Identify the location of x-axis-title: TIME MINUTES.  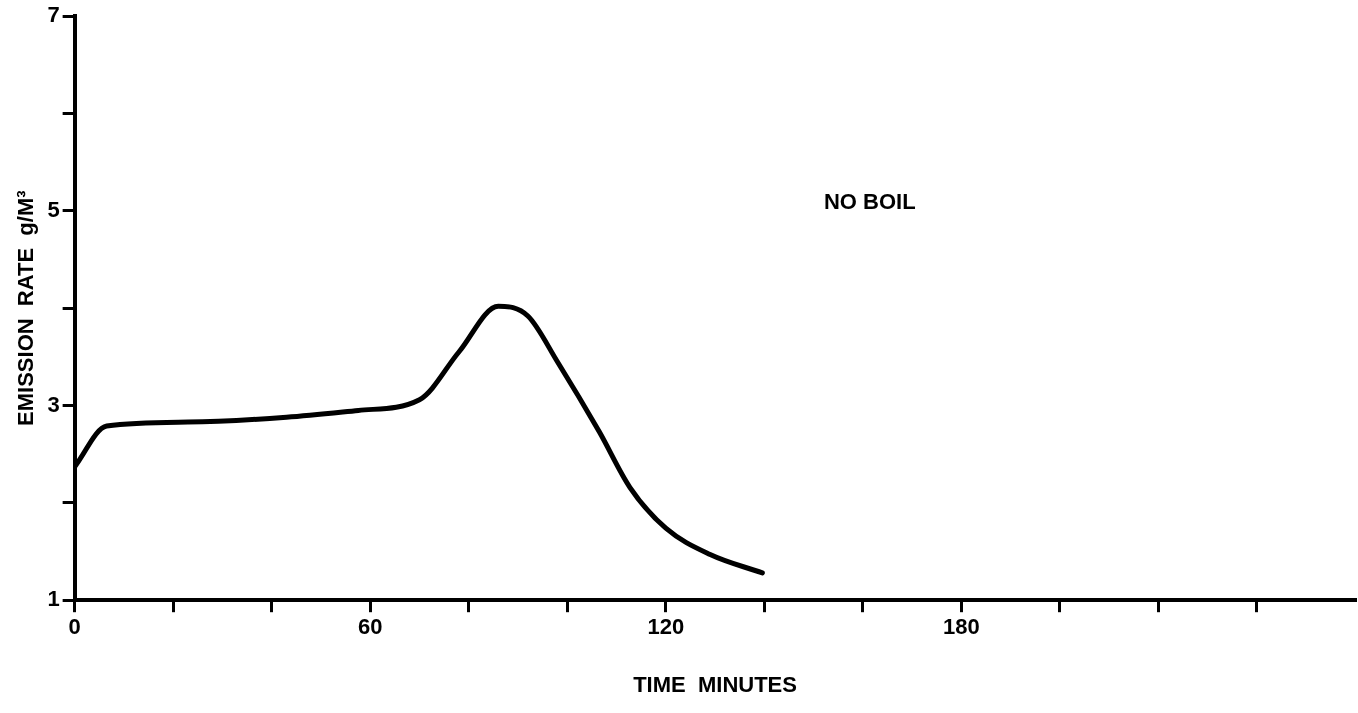
(715, 684).